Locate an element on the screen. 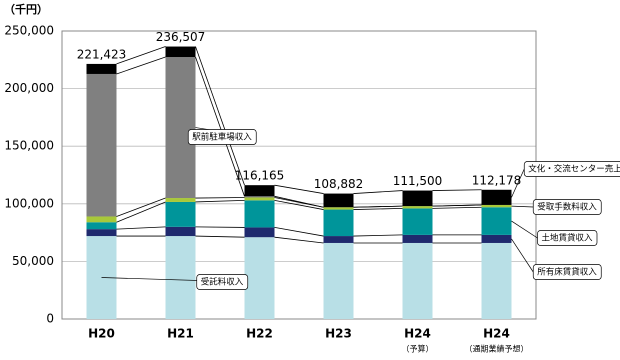 The image size is (620, 360). legend-label: 駅前駐車場収入 is located at coordinates (222, 137).